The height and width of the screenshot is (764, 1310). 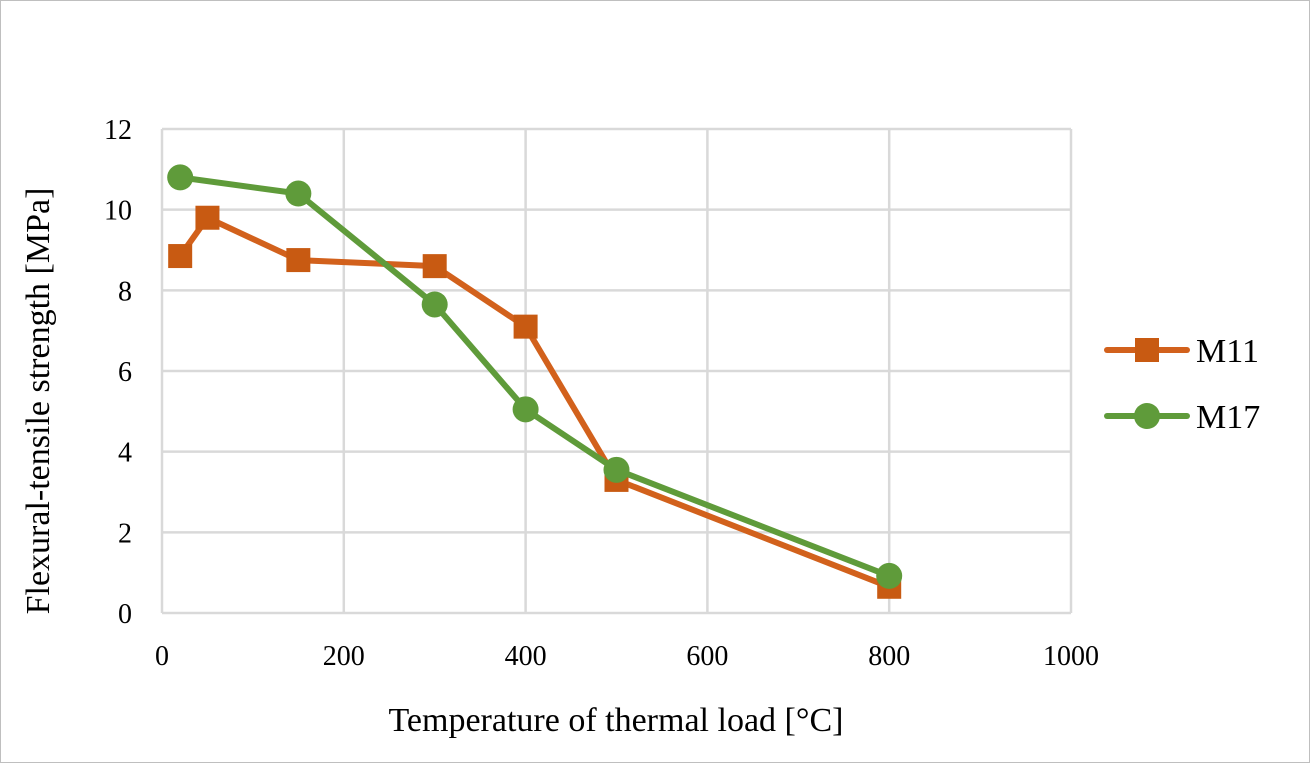 I want to click on x-tick-label: 1000, so click(x=1071, y=656).